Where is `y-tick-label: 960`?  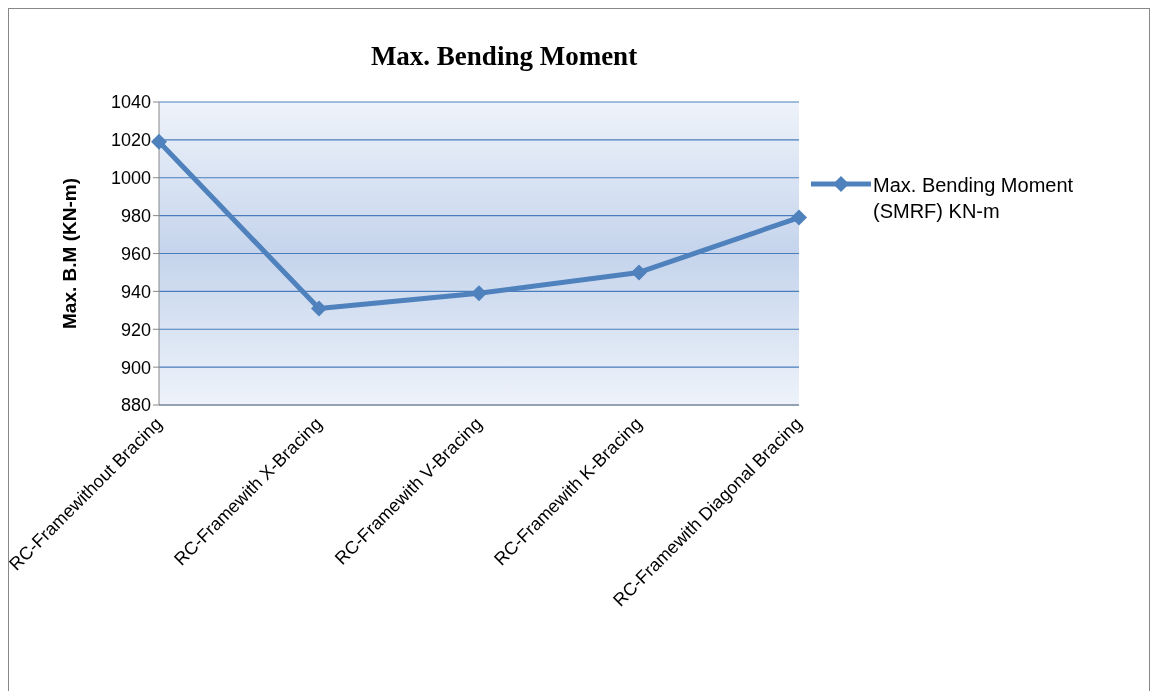 y-tick-label: 960 is located at coordinates (135, 253).